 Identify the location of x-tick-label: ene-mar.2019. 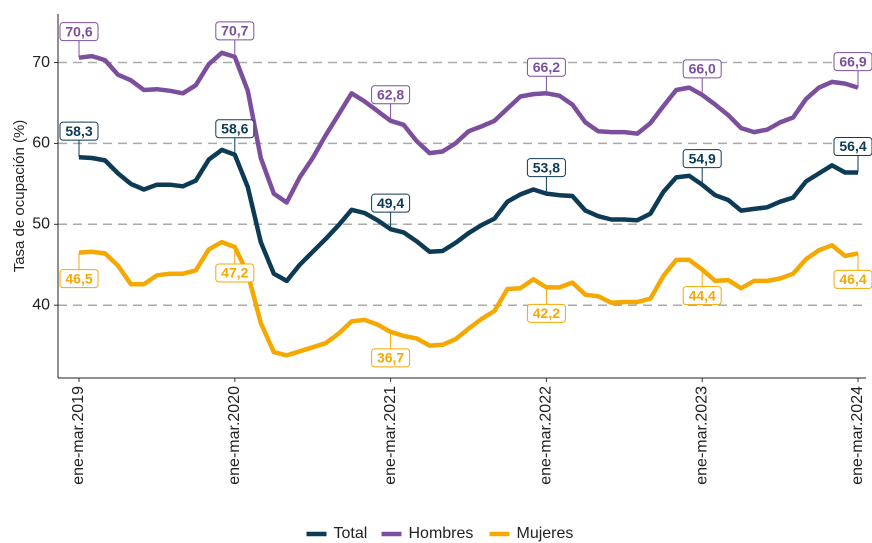
(78, 435).